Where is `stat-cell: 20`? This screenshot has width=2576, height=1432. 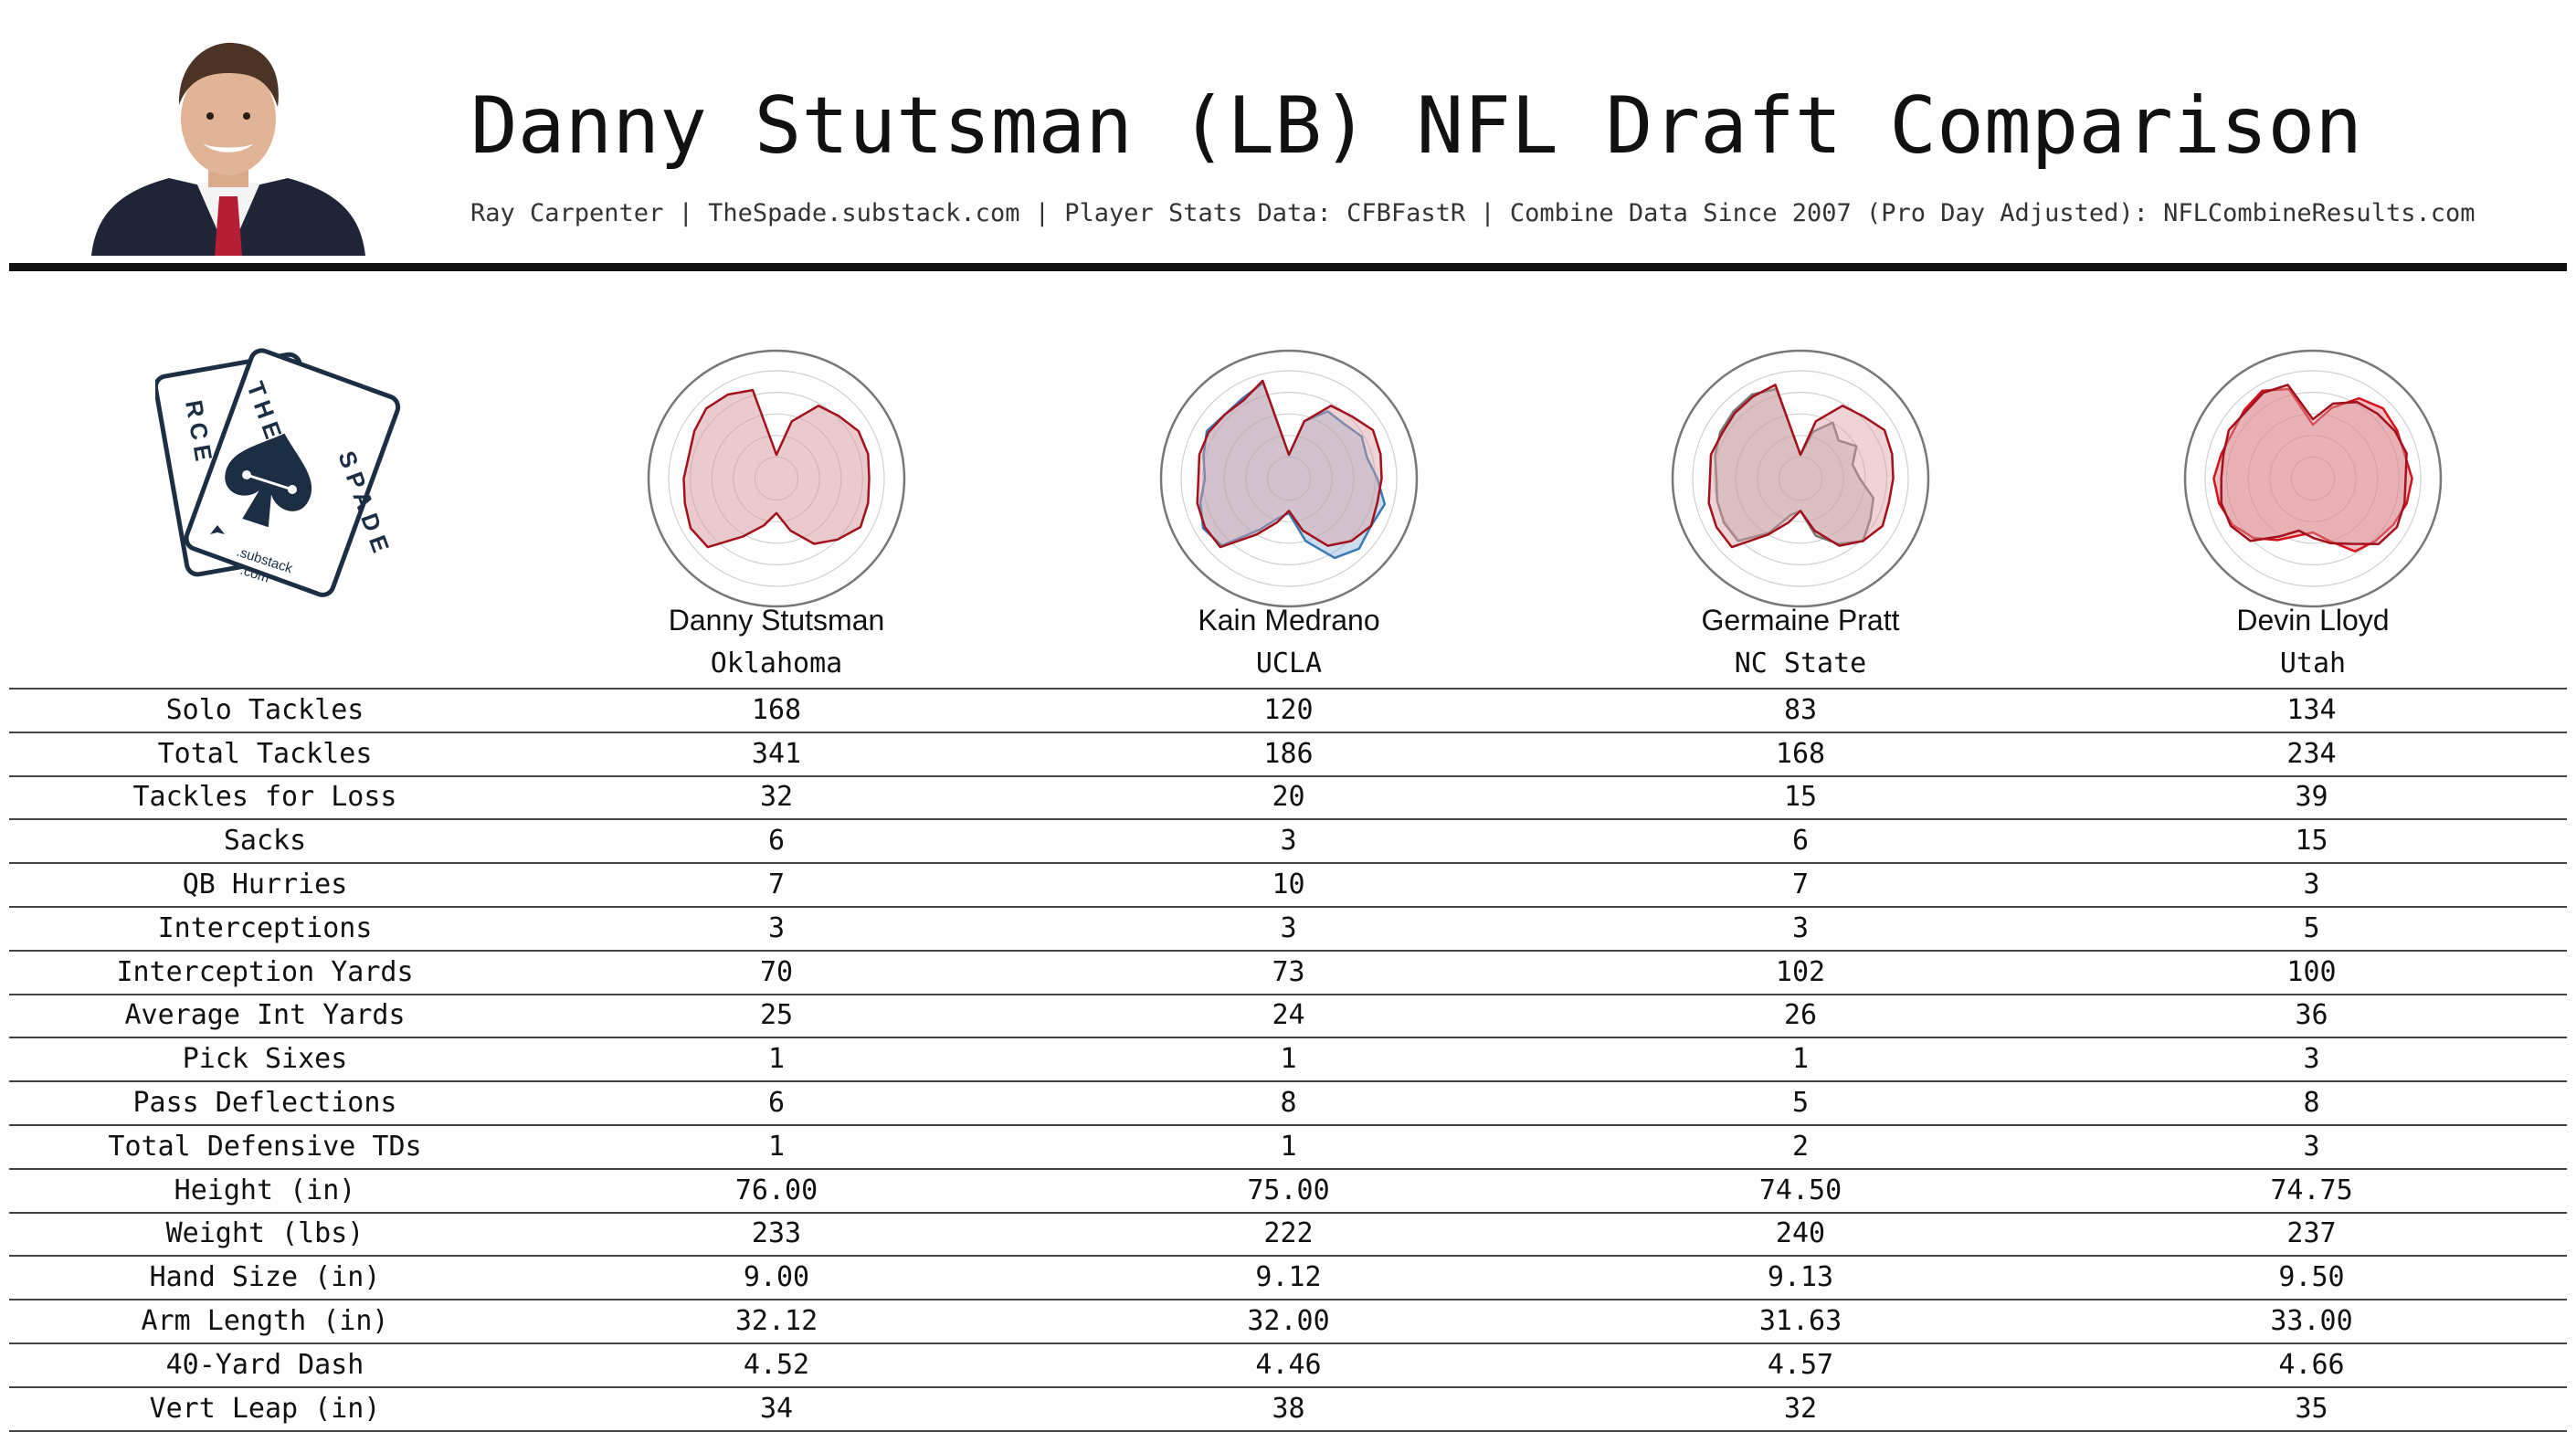
stat-cell: 20 is located at coordinates (1288, 798).